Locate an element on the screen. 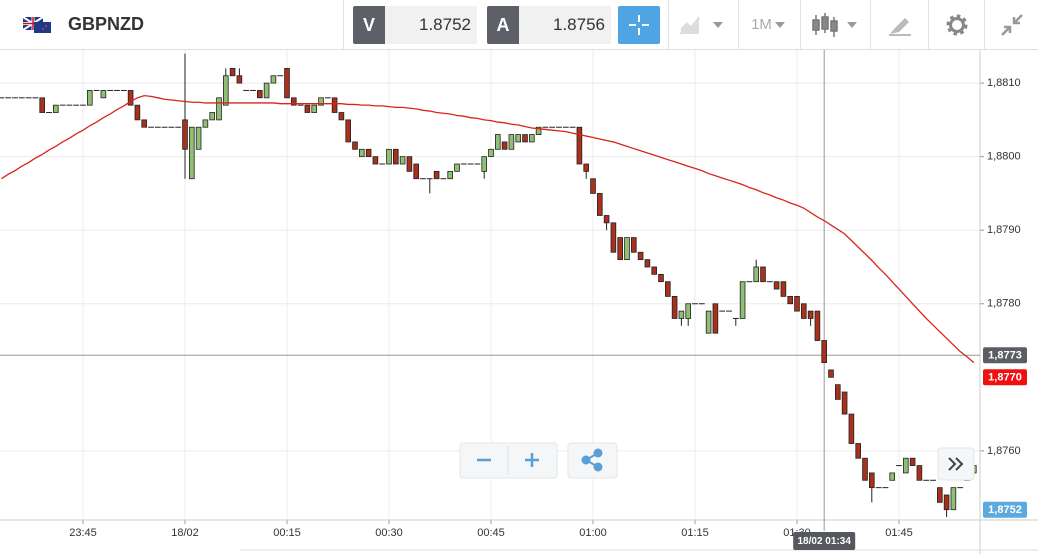 The height and width of the screenshot is (554, 1038). toolbar: GBPNZD V 1.8752 A 1.8756 1M is located at coordinates (519, 25).